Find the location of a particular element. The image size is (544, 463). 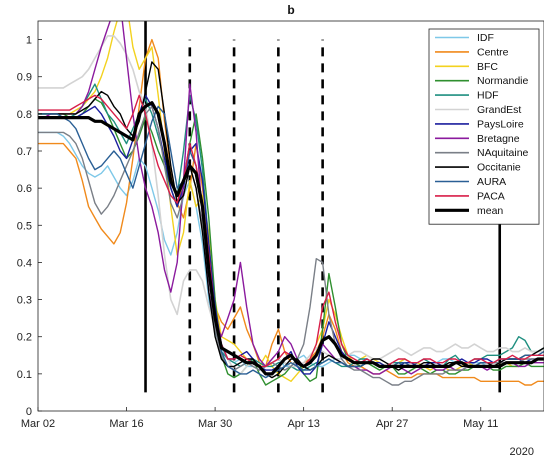

y-tick-label: 0.1 is located at coordinates (24, 375).